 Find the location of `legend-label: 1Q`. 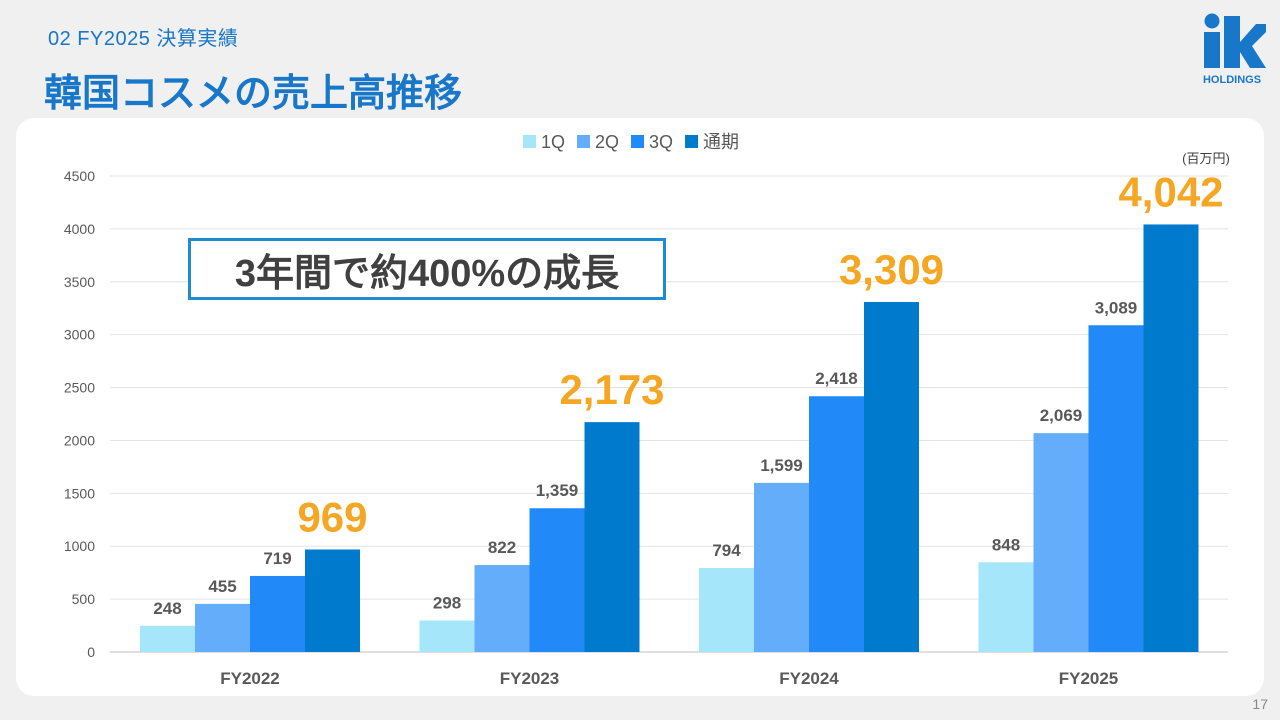

legend-label: 1Q is located at coordinates (553, 142).